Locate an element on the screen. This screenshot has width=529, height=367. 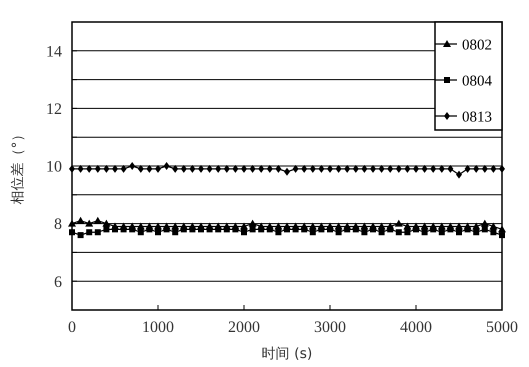
y-axis-title: 相位差（°） is located at coordinates (18, 166).